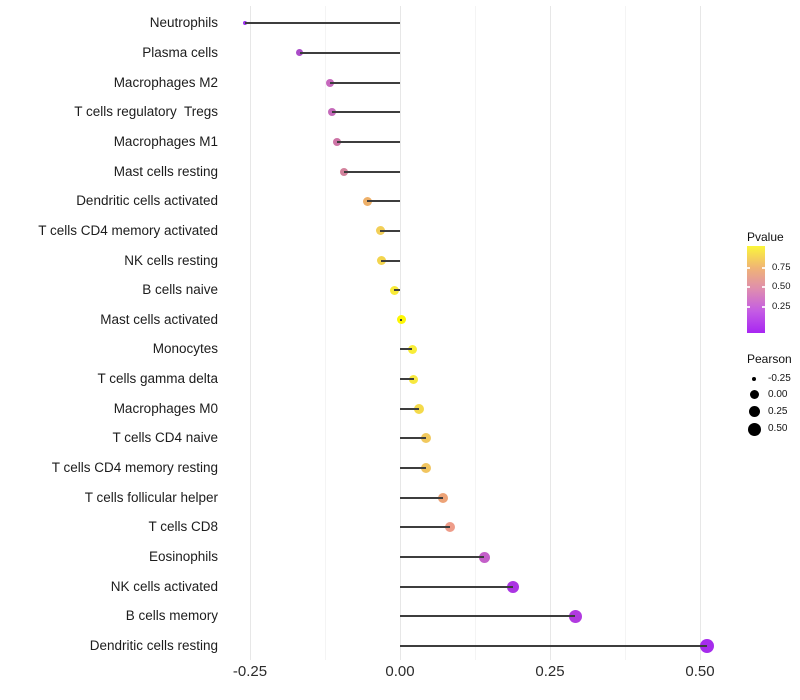 This screenshot has height=700, width=800. I want to click on y-axis-label: T cells regulatory Tregs, so click(146, 112).